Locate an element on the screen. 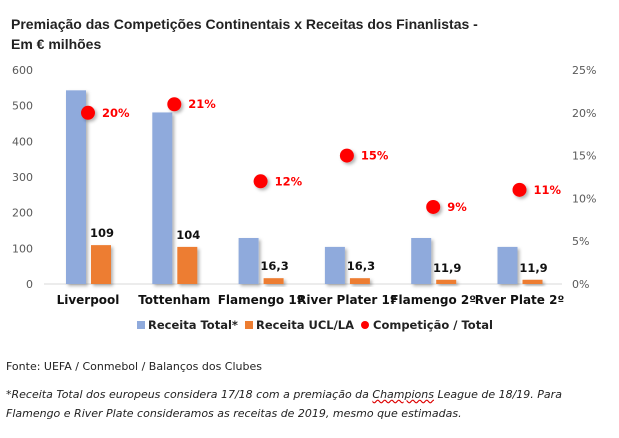  y-left-tick-label: 500 is located at coordinates (22, 106).